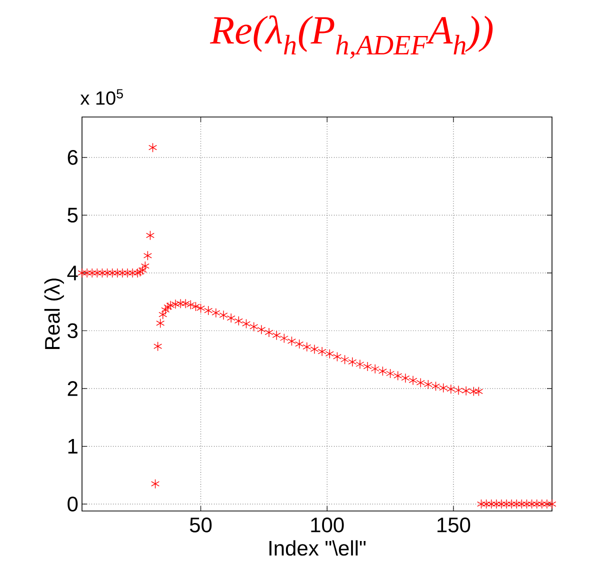 The height and width of the screenshot is (575, 606). I want to click on y-tick-label: 6, so click(73, 157).